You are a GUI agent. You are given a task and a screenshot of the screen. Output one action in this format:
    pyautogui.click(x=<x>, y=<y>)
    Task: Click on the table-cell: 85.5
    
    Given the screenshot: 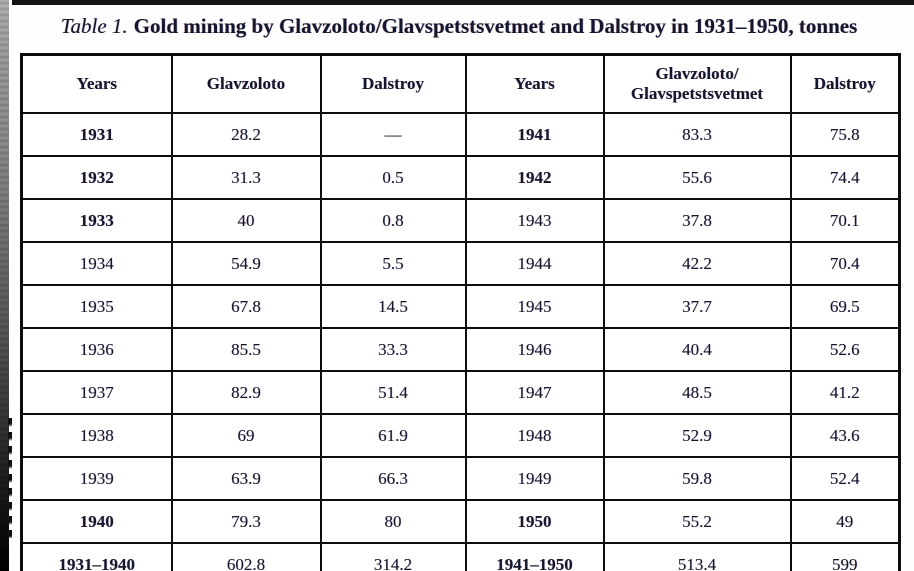 What is the action you would take?
    pyautogui.click(x=246, y=349)
    